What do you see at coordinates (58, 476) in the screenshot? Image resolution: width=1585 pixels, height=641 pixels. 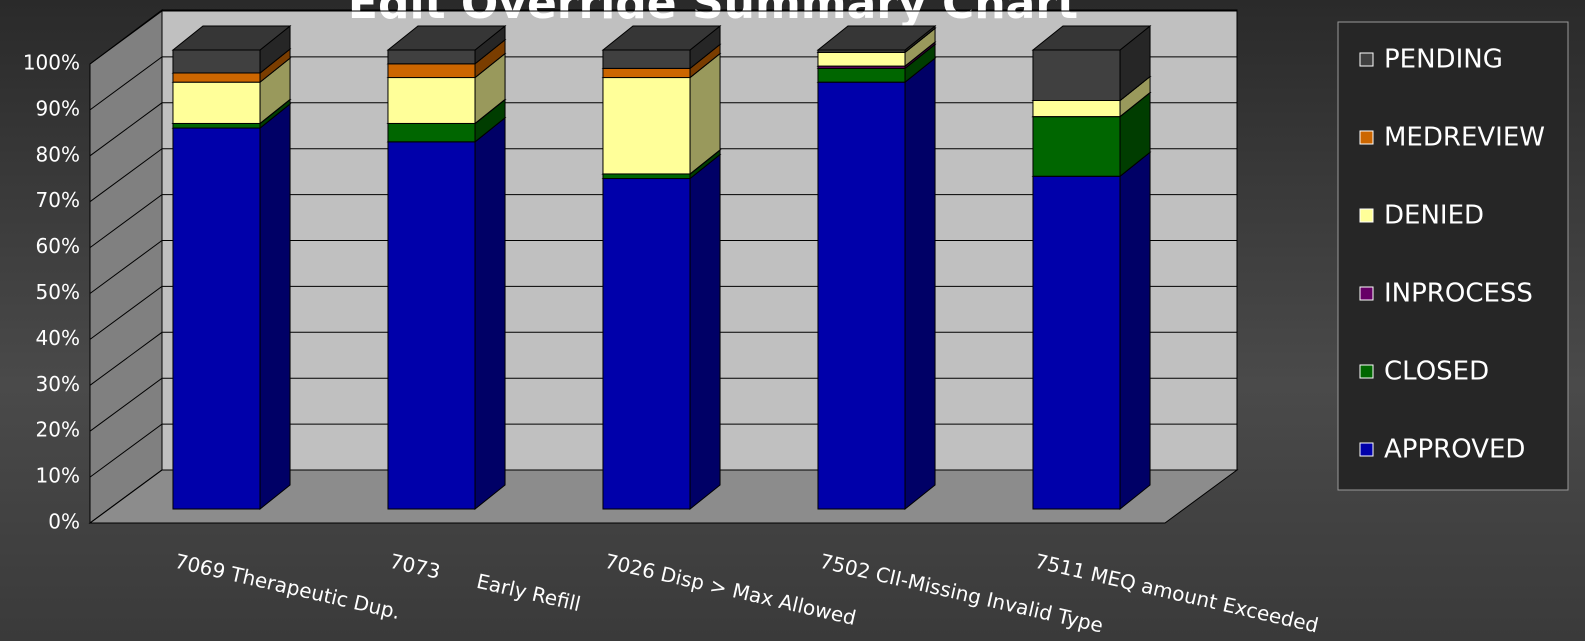 I see `y-tick-label: 10%` at bounding box center [58, 476].